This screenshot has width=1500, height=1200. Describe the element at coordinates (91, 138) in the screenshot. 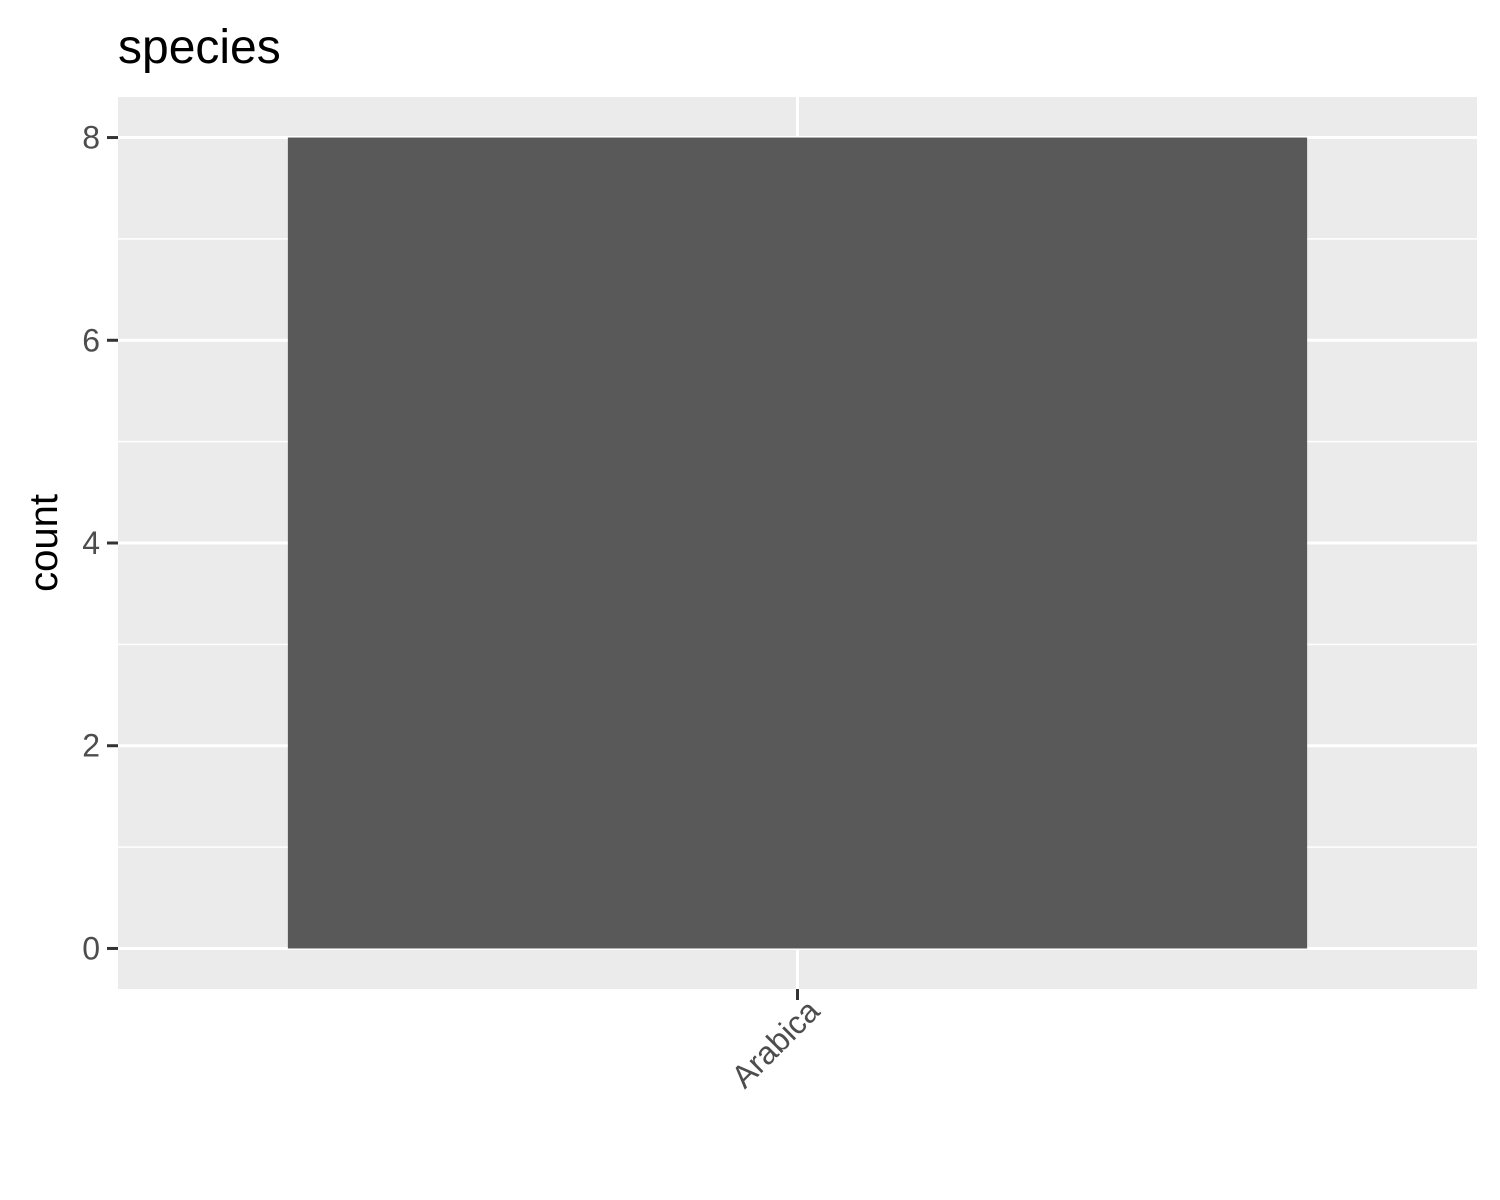

I see `y-tick-label: 8` at that location.